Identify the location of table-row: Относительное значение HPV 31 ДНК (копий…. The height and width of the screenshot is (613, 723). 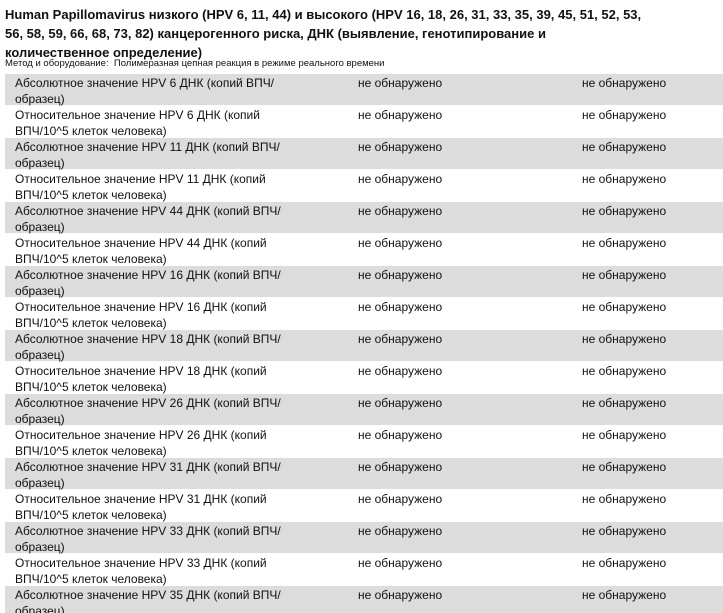
(364, 506).